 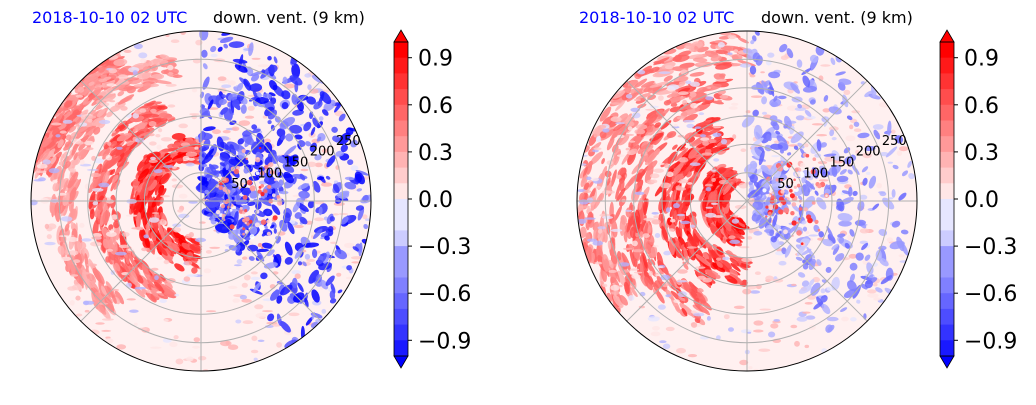 What do you see at coordinates (110, 17) in the screenshot?
I see `panel-1-date-title: 2018-10-10 02 UTC` at bounding box center [110, 17].